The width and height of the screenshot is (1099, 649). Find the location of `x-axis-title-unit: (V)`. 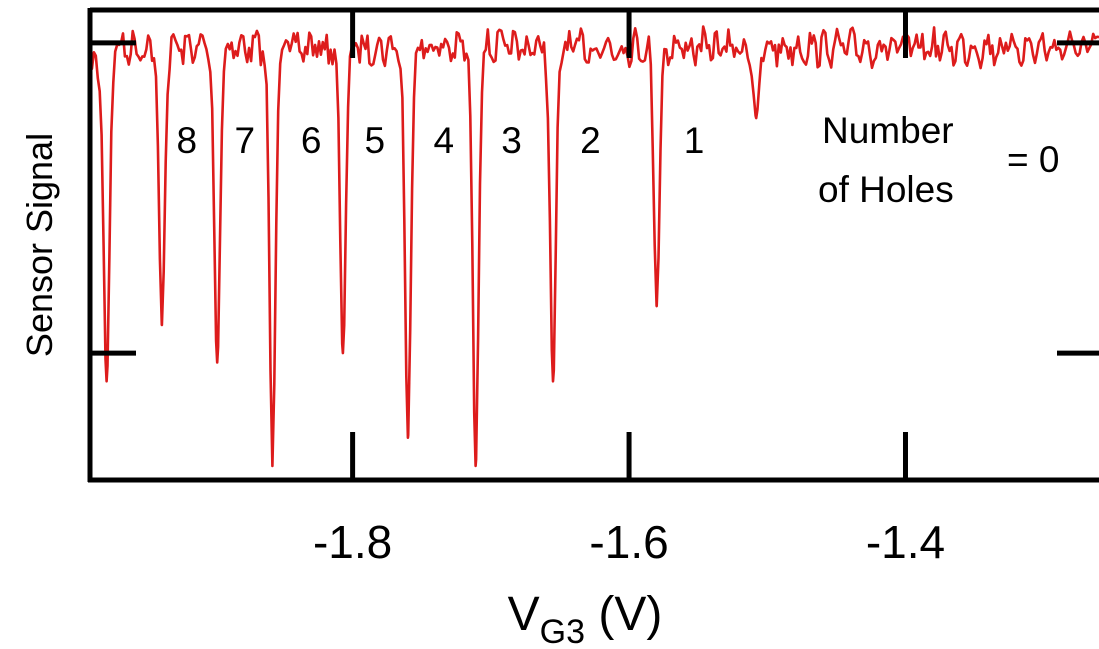

x-axis-title-unit: (V) is located at coordinates (623, 614).